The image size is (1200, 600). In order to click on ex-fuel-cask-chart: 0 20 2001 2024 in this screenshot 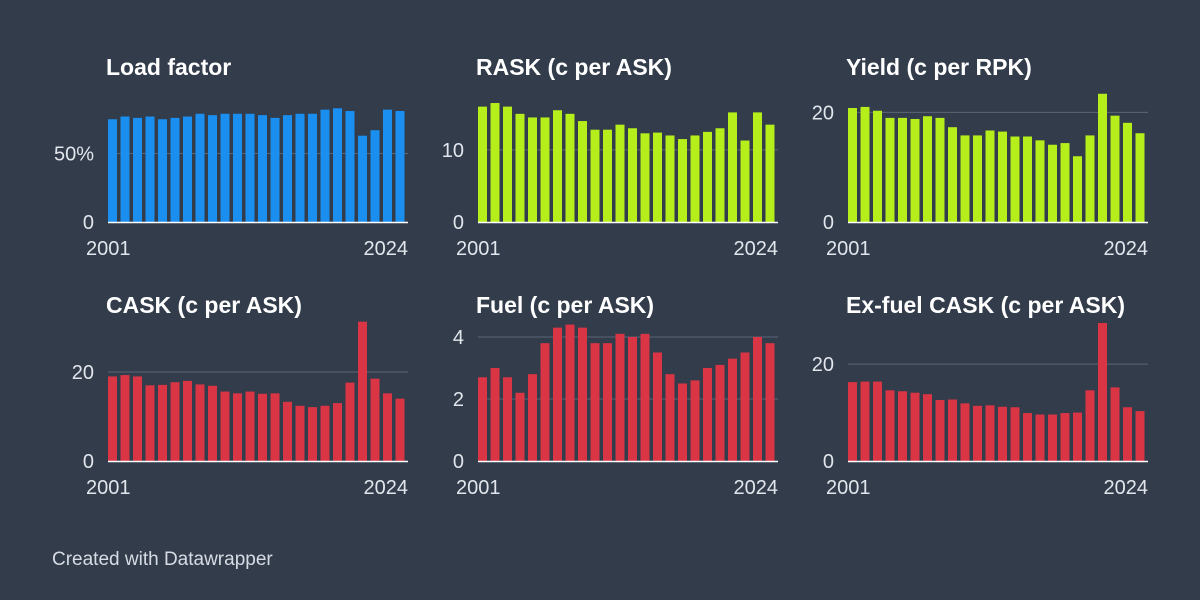, I will do `click(980, 411)`.